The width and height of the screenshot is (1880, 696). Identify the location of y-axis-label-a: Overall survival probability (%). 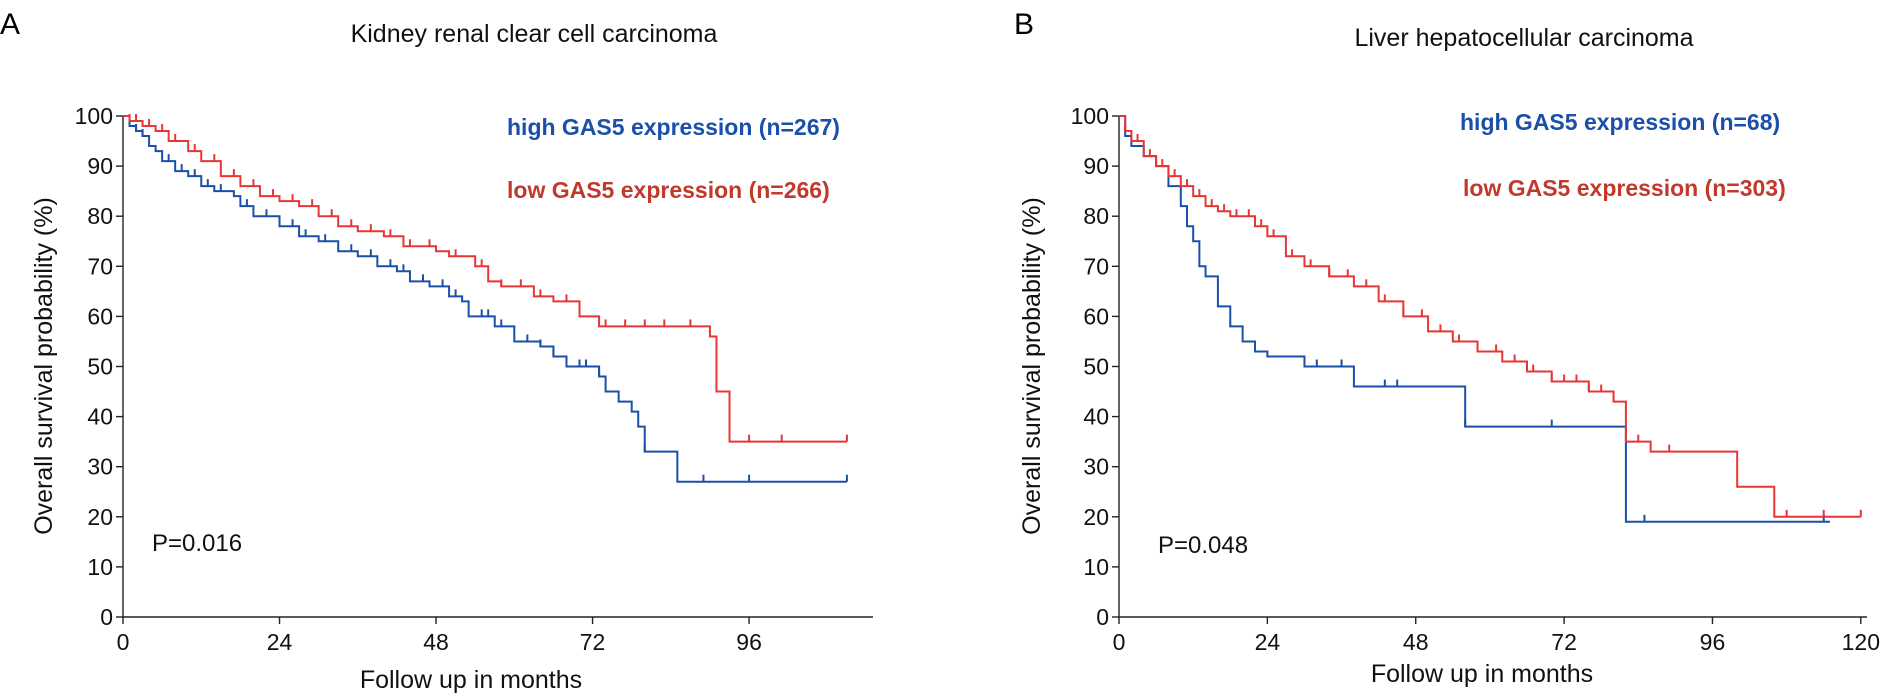
(44, 366).